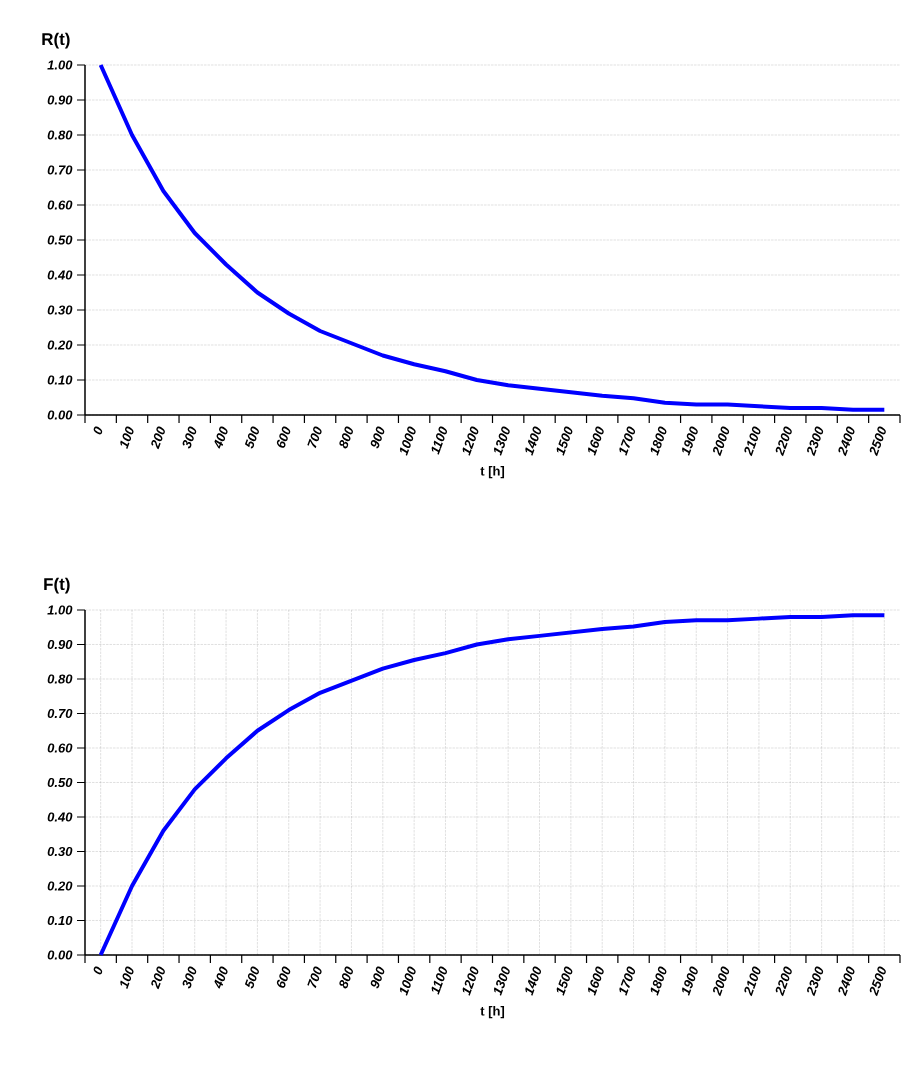 This screenshot has width=905, height=1072. Describe the element at coordinates (56, 40) in the screenshot. I see `y-axis-title: R(t)` at that location.